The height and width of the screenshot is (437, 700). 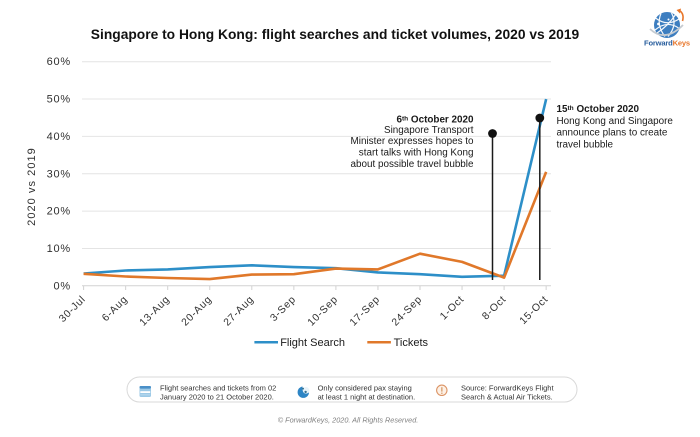 I want to click on svg-text: 15th October 2020, so click(x=598, y=109).